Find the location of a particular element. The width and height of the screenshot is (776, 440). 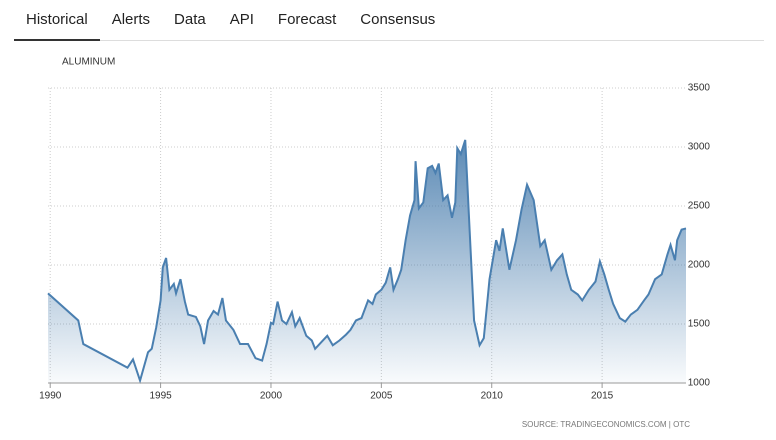

x-tick-label: 2005 is located at coordinates (381, 396).